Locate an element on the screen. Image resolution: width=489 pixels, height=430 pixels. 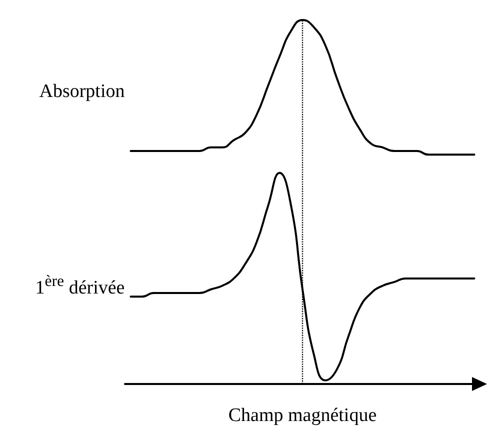
x-axis-title: Champ magnétique is located at coordinates (302, 415).